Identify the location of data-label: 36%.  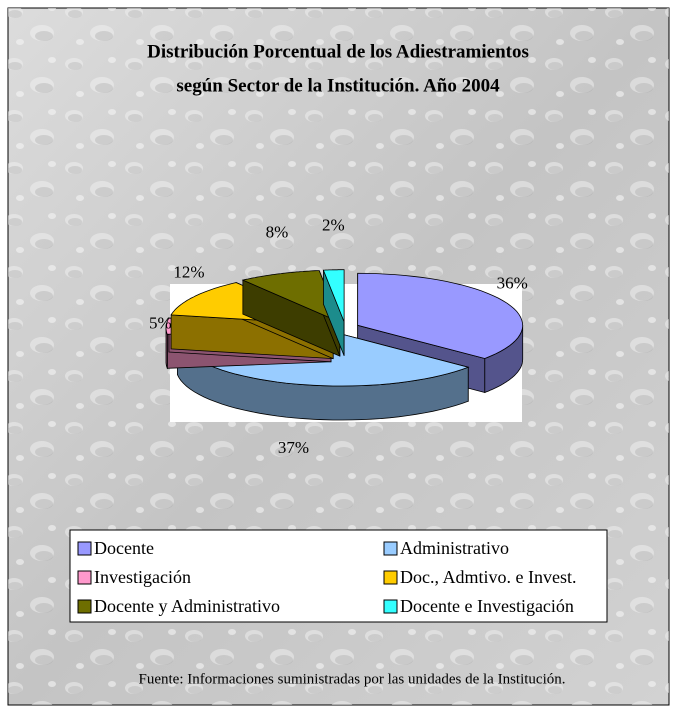
(512, 283).